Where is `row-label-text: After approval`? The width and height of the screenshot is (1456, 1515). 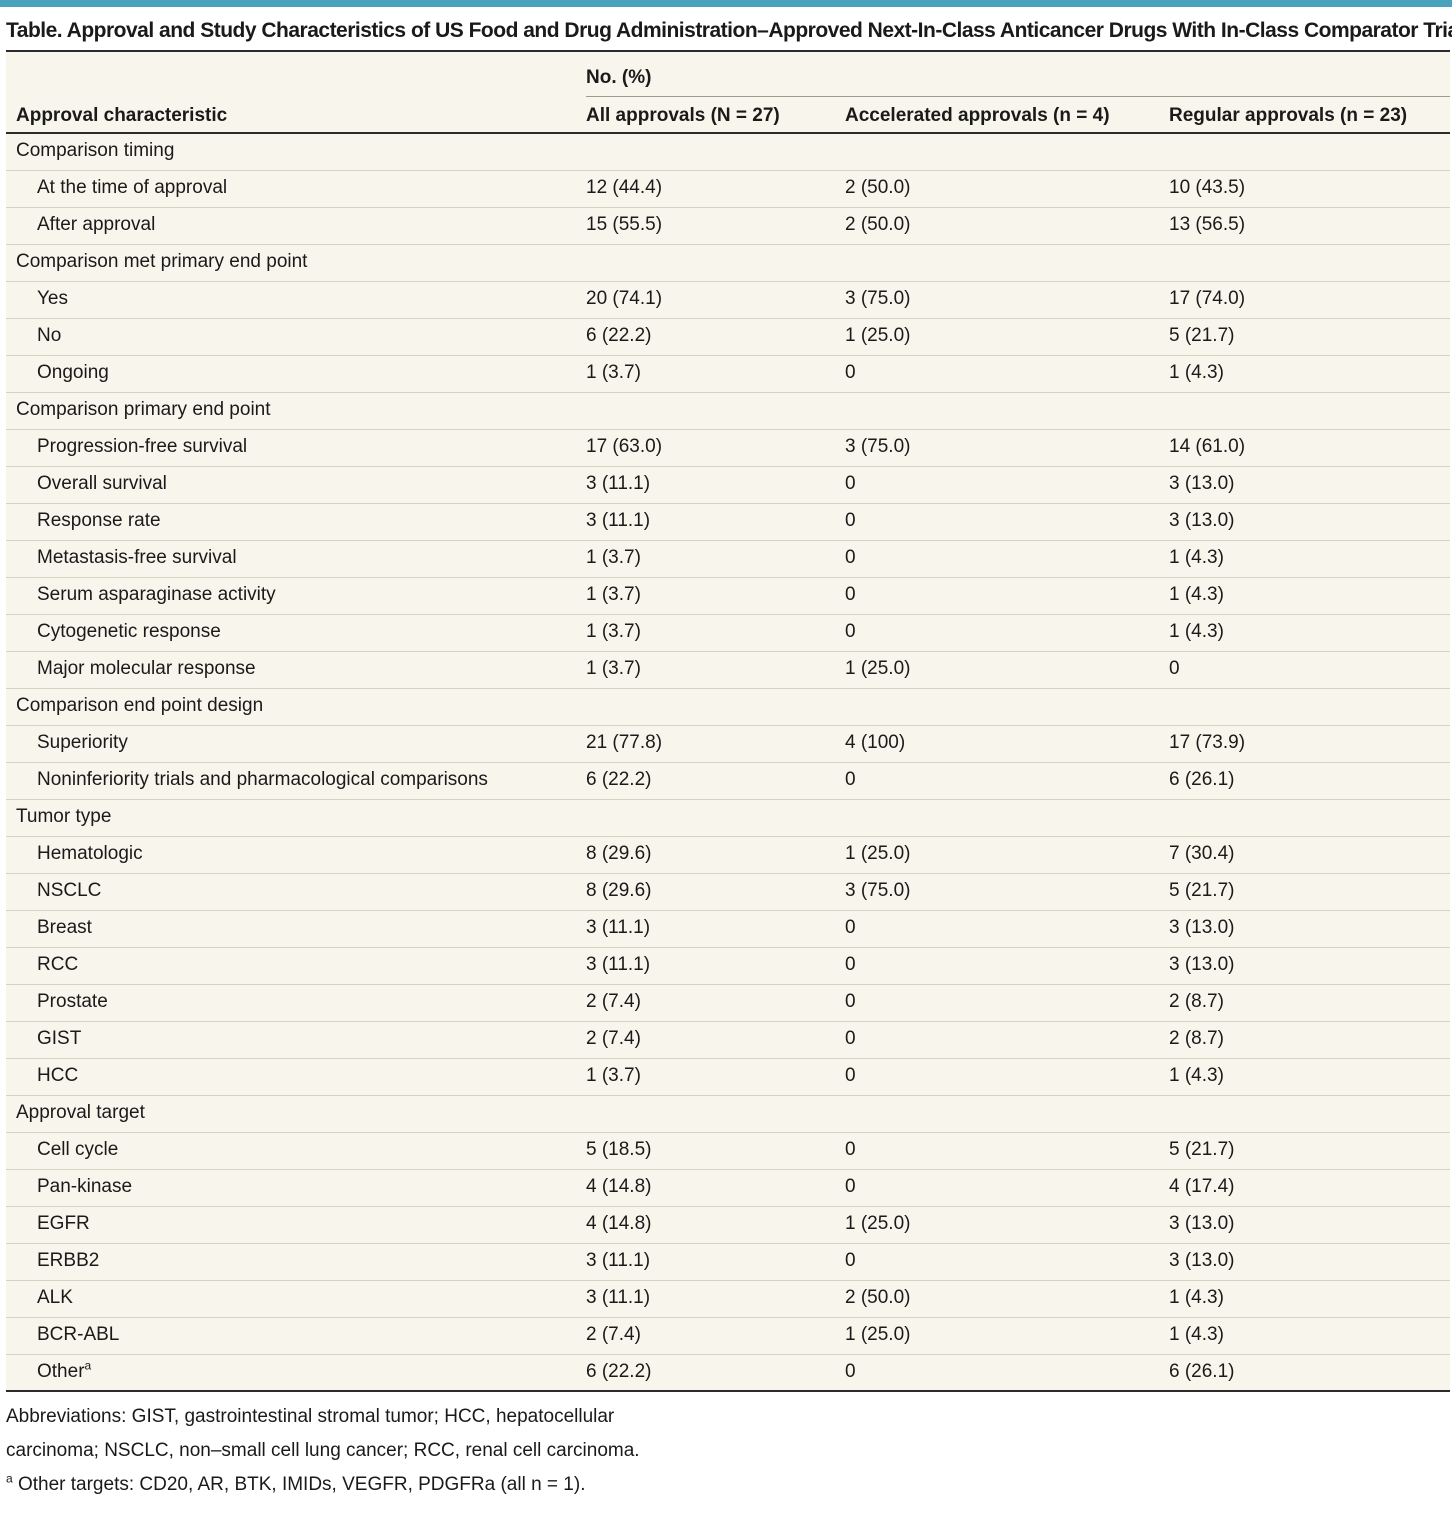
row-label-text: After approval is located at coordinates (96, 224).